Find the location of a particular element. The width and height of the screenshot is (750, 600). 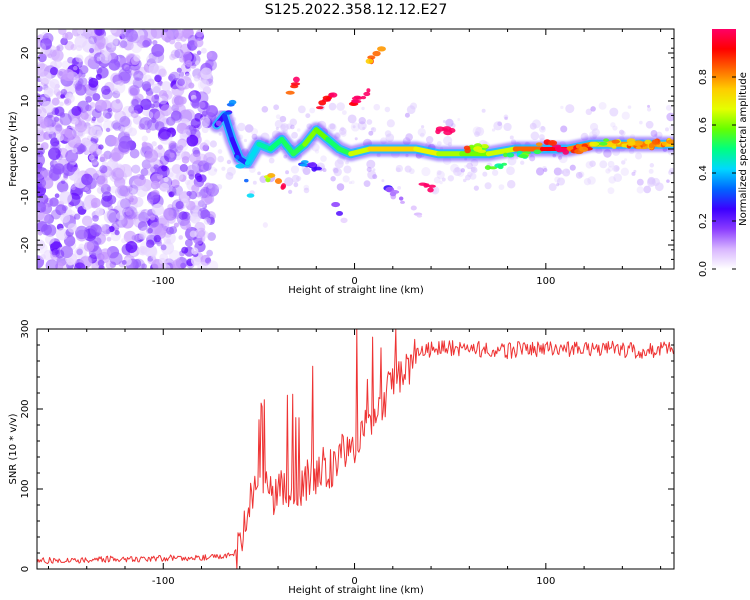

y-tick-label: 20 is located at coordinates (25, 53).